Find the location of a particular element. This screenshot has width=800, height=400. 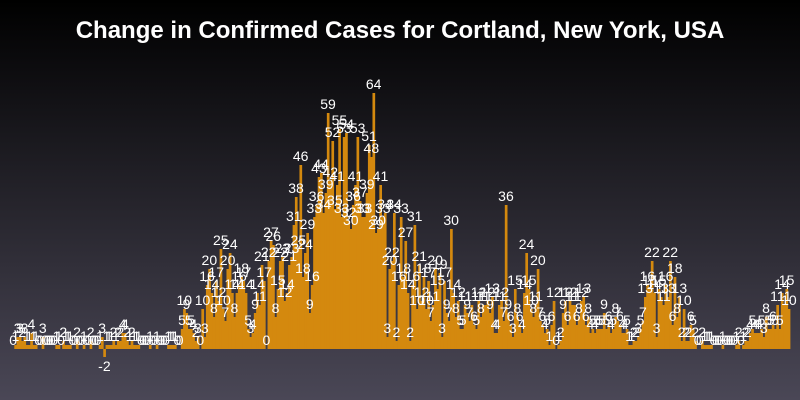

bar-value-label: 13 is located at coordinates (584, 288).